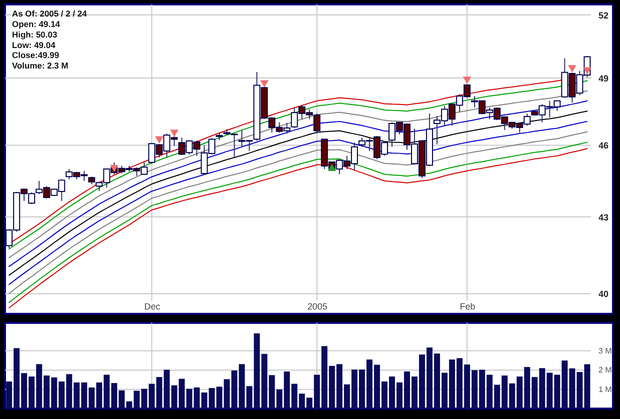  I want to click on bar, so click(167, 389).